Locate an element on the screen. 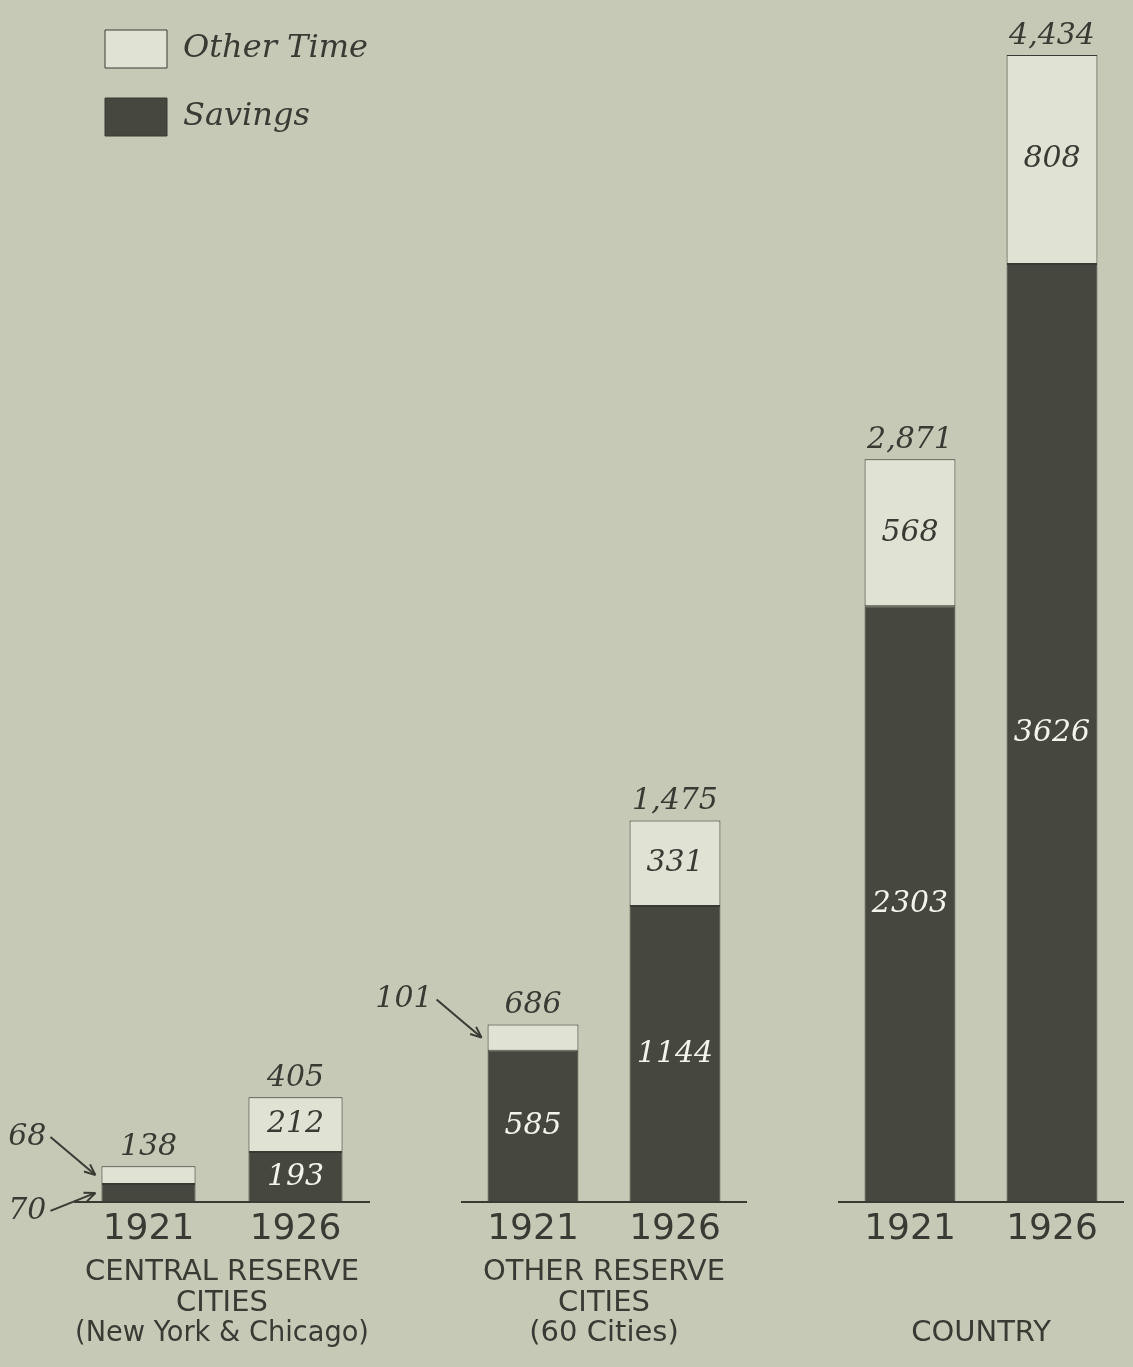  legend-label: Other Time is located at coordinates (275, 46).